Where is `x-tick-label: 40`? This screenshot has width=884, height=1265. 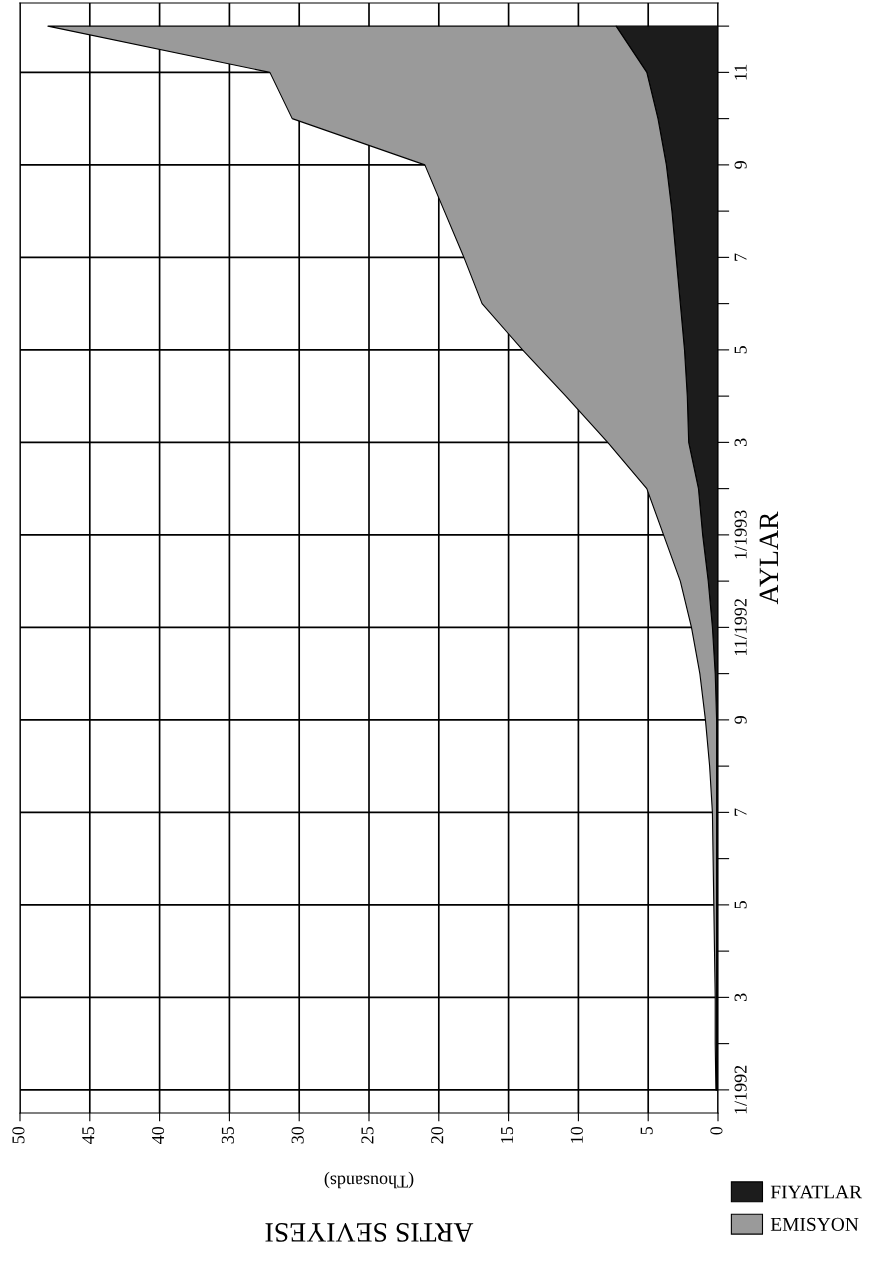
x-tick-label: 40 is located at coordinates (158, 1135).